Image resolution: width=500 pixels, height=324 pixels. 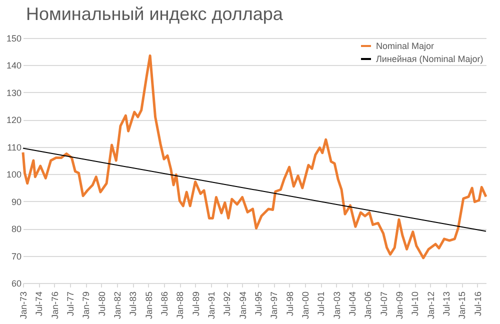 I want to click on x-tick-label: Jan-97, so click(x=274, y=306).